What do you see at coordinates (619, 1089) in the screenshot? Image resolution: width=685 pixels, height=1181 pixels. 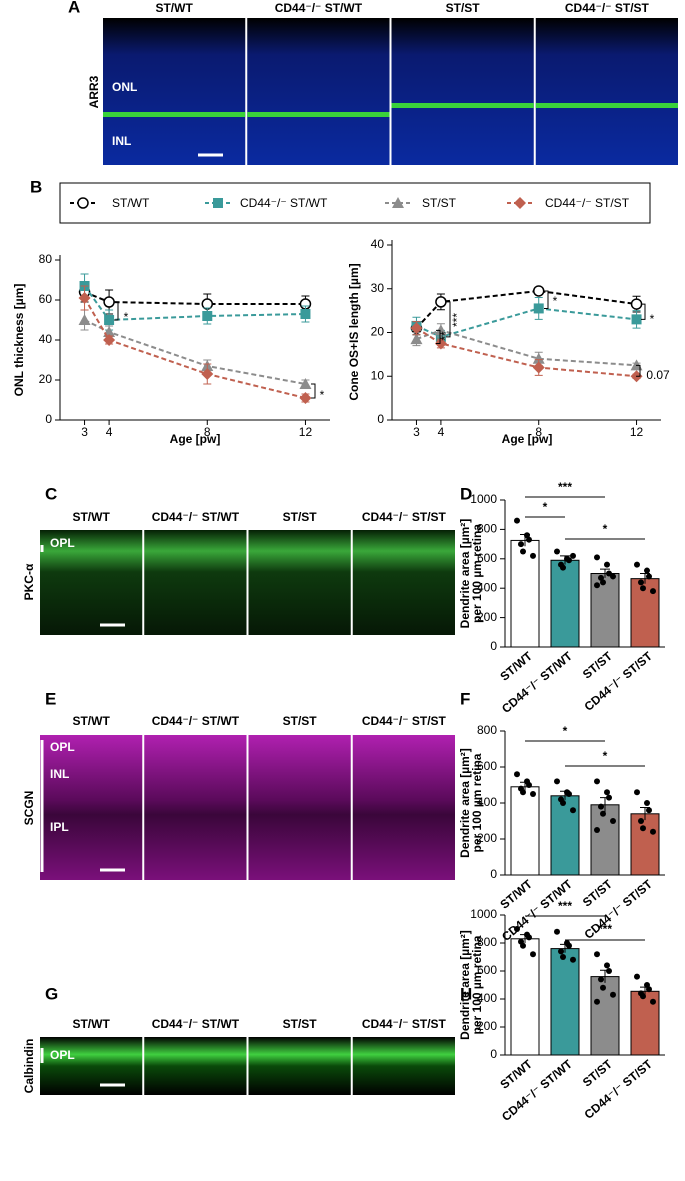 I see `x-tick-label: CD44⁻/⁻ ST/ST` at bounding box center [619, 1089].